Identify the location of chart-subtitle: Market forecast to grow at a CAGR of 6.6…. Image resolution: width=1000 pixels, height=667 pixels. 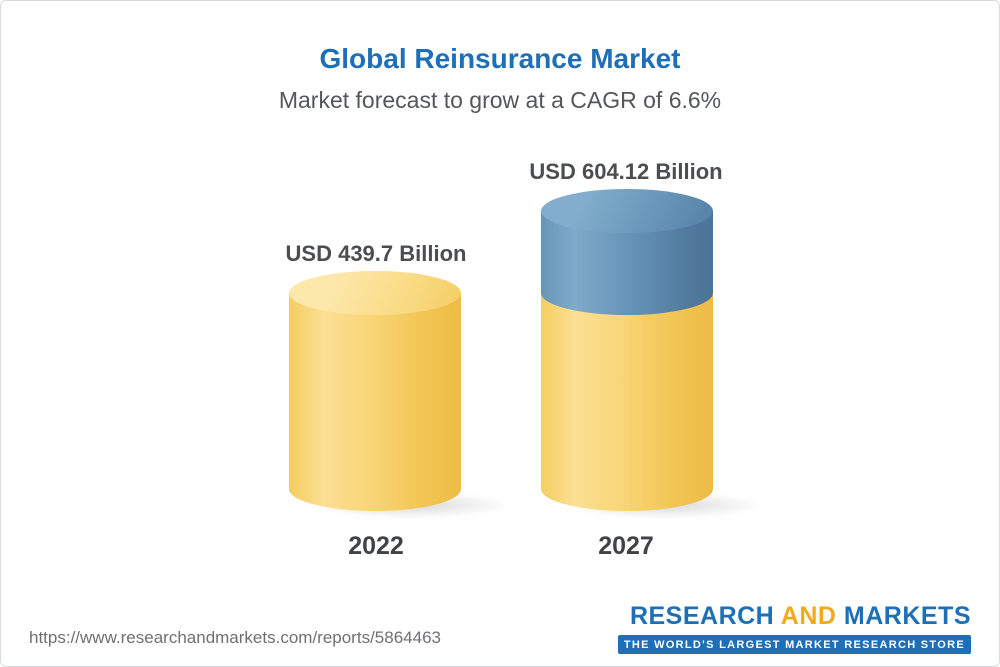
(500, 100).